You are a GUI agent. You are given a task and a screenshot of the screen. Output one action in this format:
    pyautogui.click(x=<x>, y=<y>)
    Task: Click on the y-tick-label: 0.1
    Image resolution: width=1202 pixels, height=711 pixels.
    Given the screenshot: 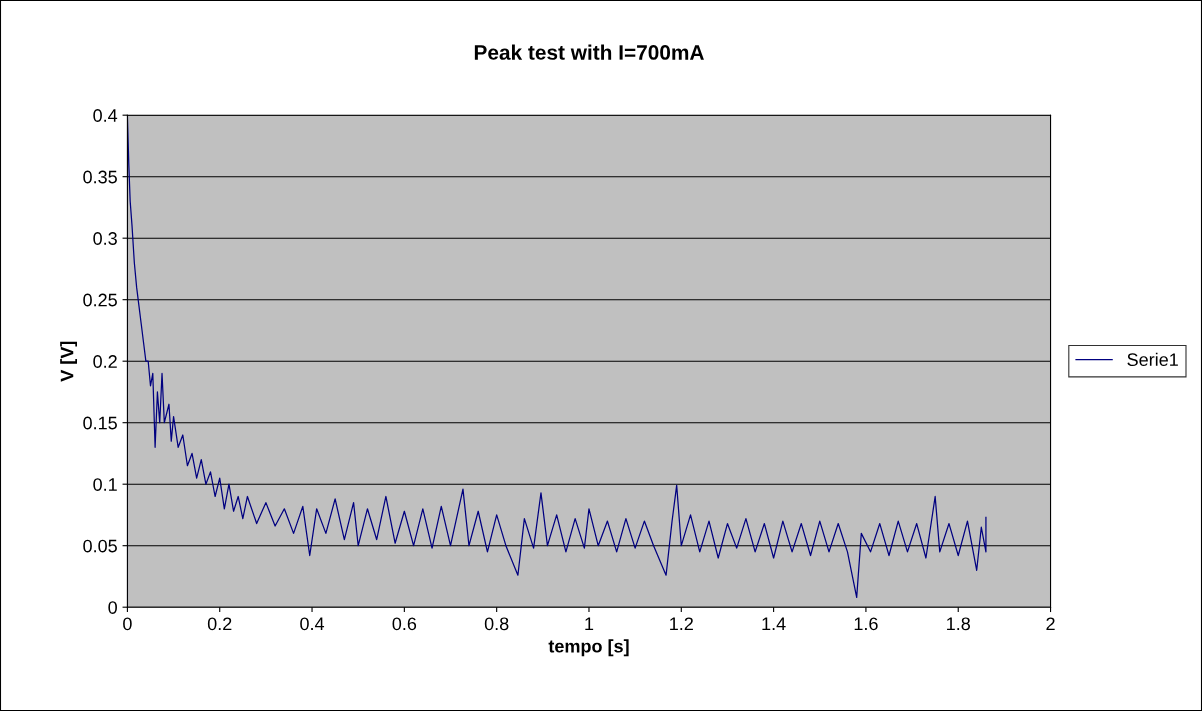 What is the action you would take?
    pyautogui.click(x=105, y=484)
    